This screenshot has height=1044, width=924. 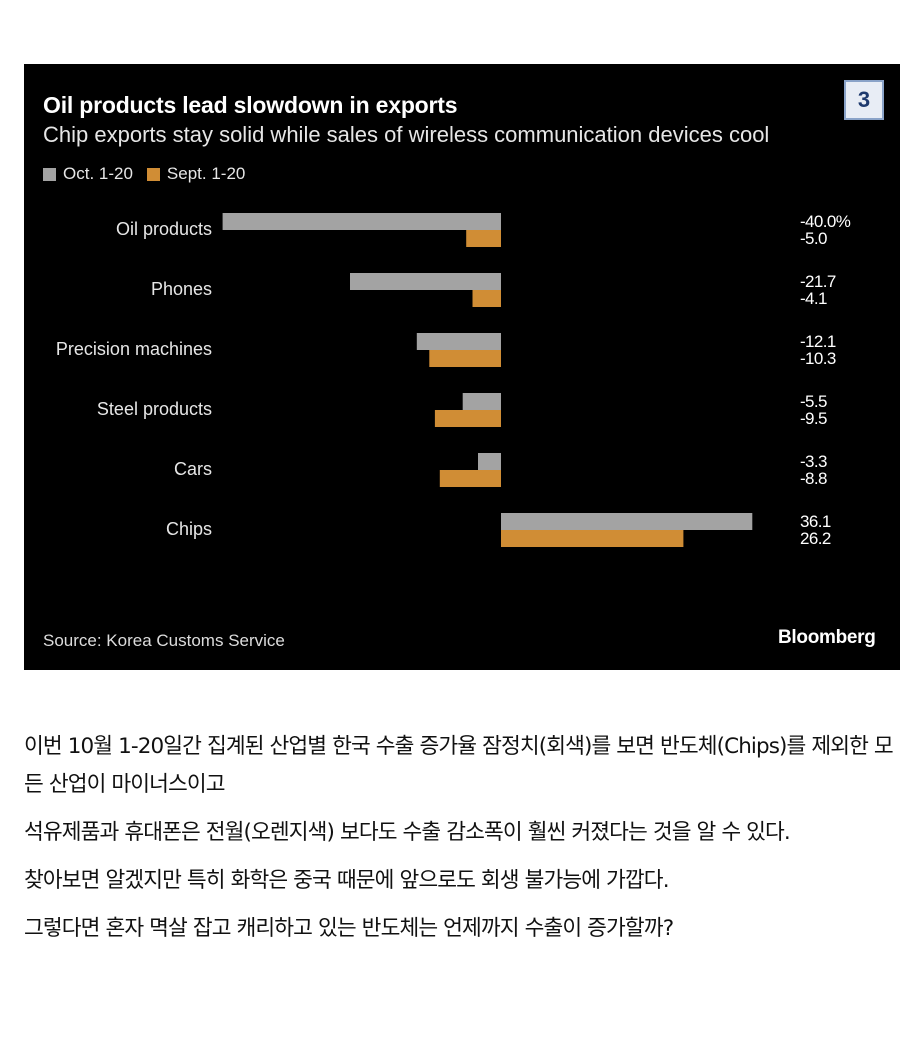 I want to click on value-label-sept-1-20-oil-products: -5.0, so click(x=813, y=238).